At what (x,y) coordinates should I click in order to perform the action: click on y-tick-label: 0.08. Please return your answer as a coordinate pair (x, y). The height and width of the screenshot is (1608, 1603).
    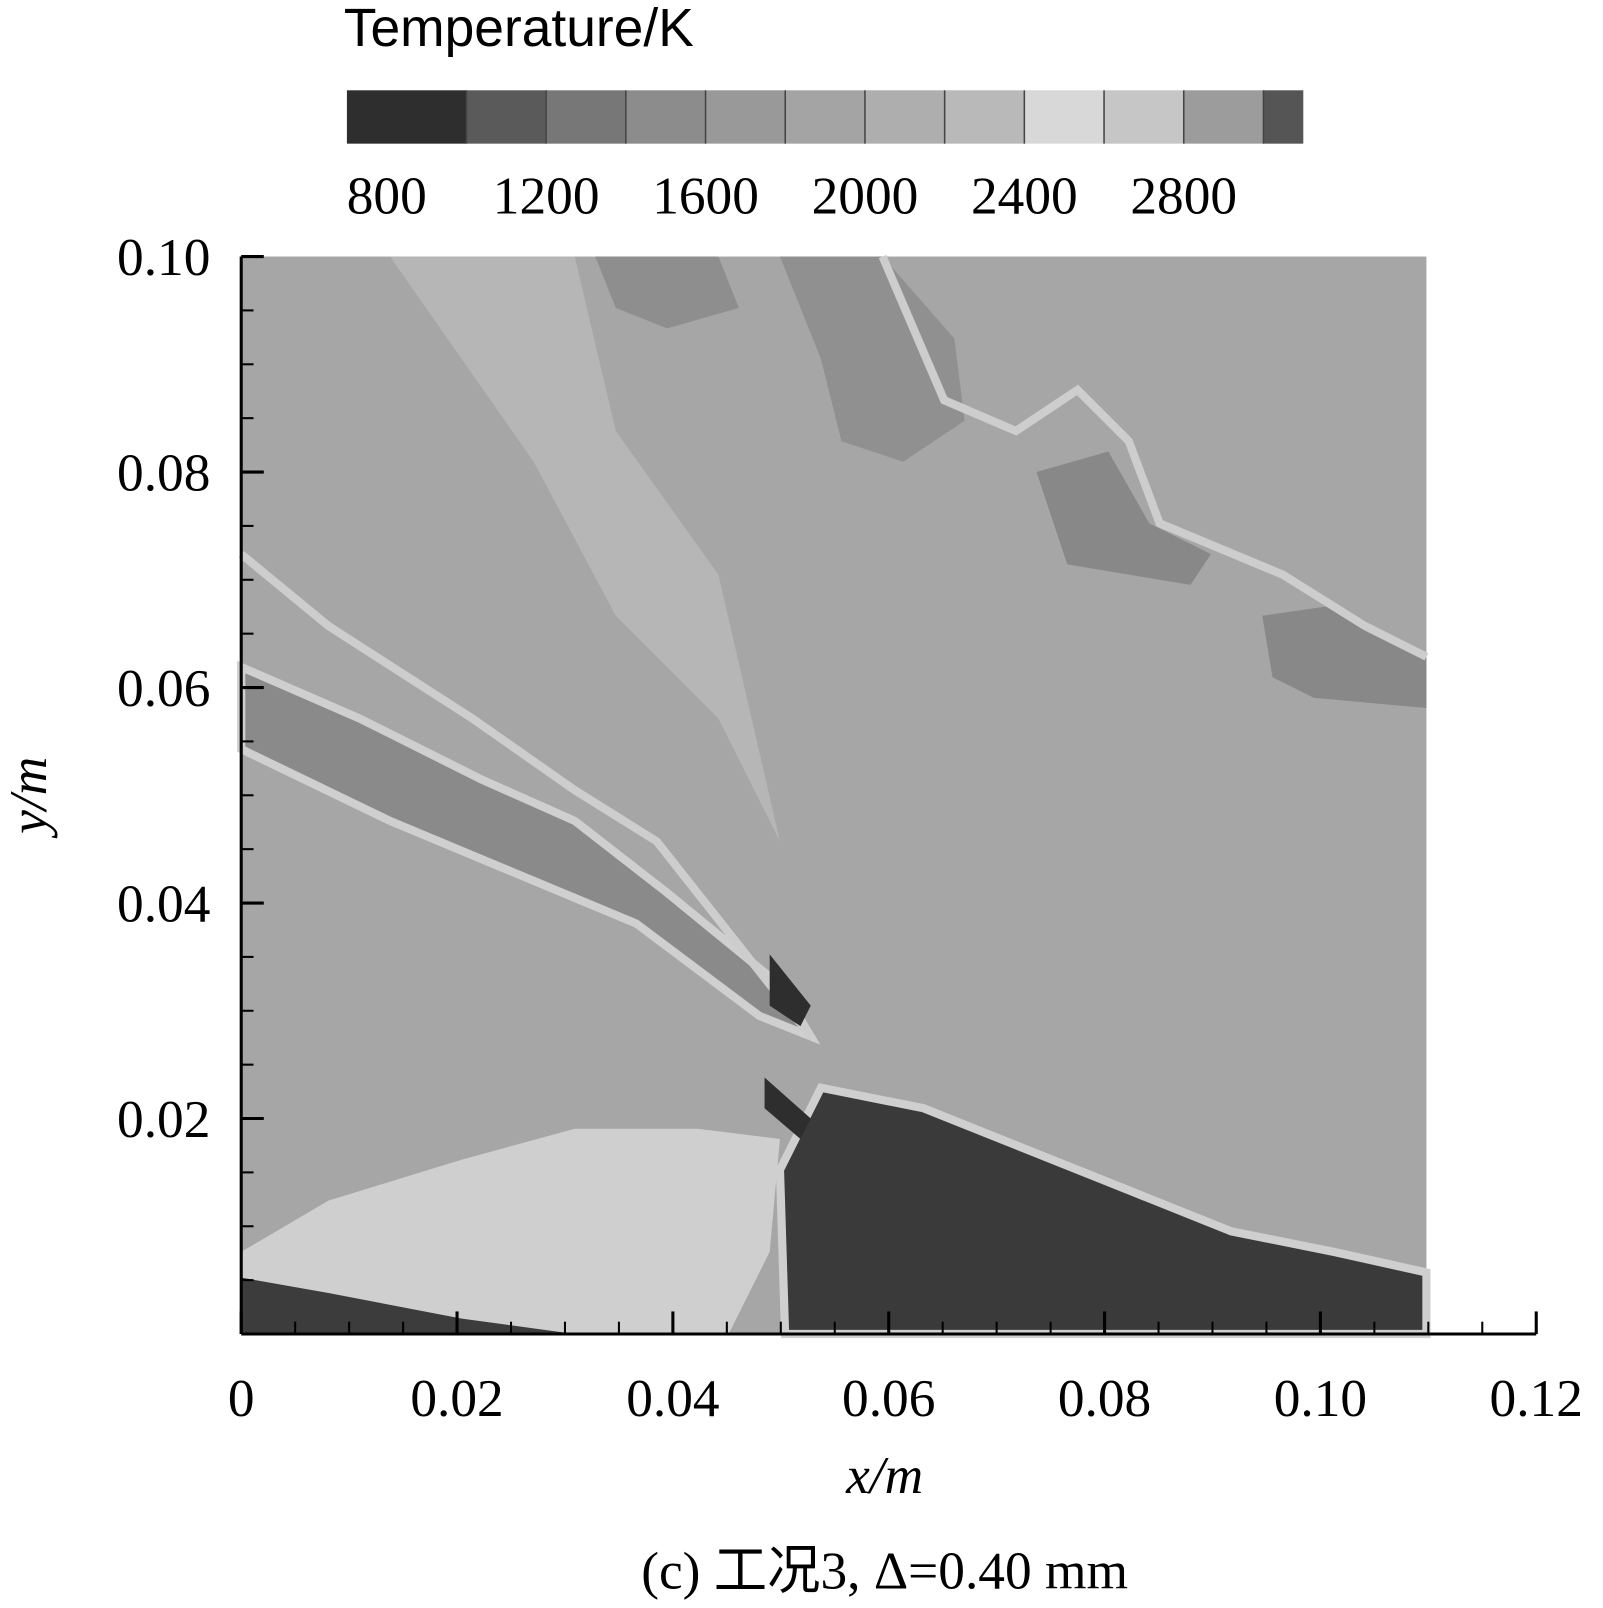
    Looking at the image, I should click on (163, 473).